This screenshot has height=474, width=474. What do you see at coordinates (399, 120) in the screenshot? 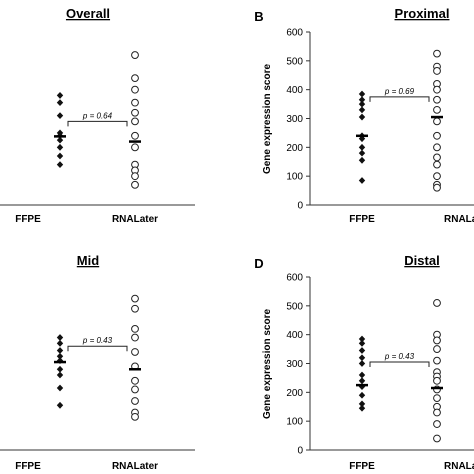
I see `data-marks: p = 0.69` at bounding box center [399, 120].